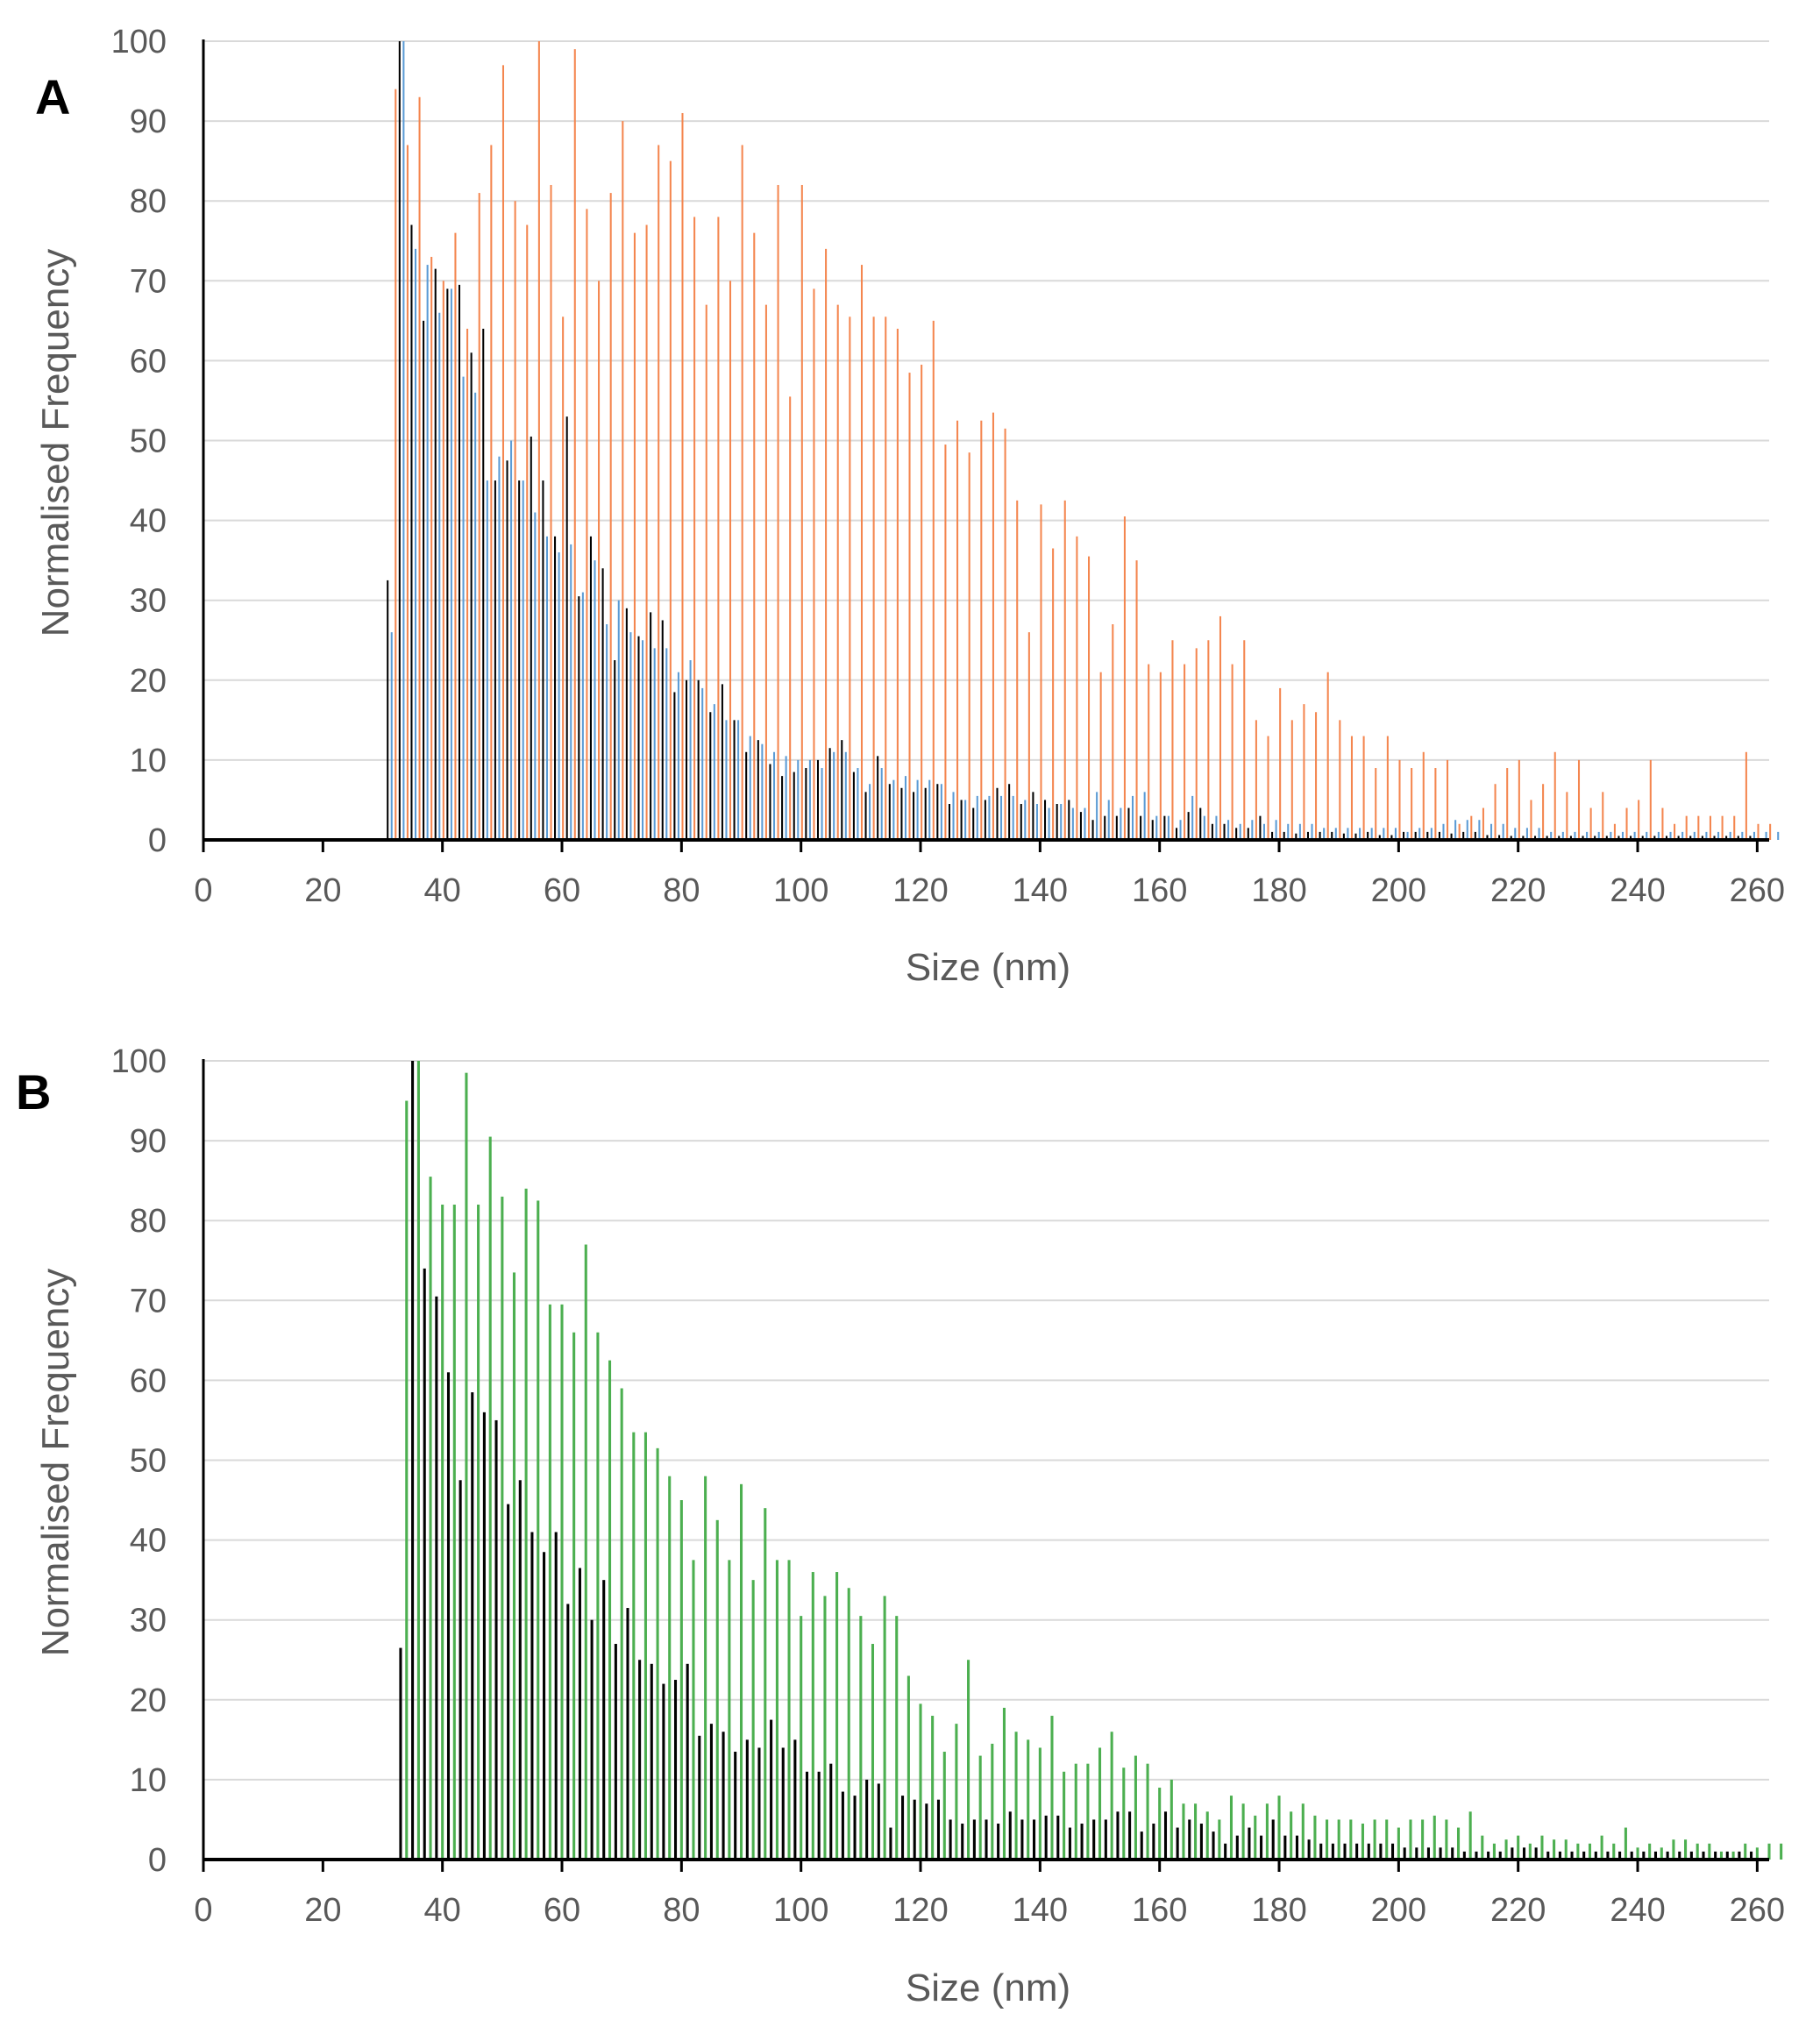 Image resolution: width=1820 pixels, height=2027 pixels. I want to click on x-tick-label: 0, so click(203, 1911).